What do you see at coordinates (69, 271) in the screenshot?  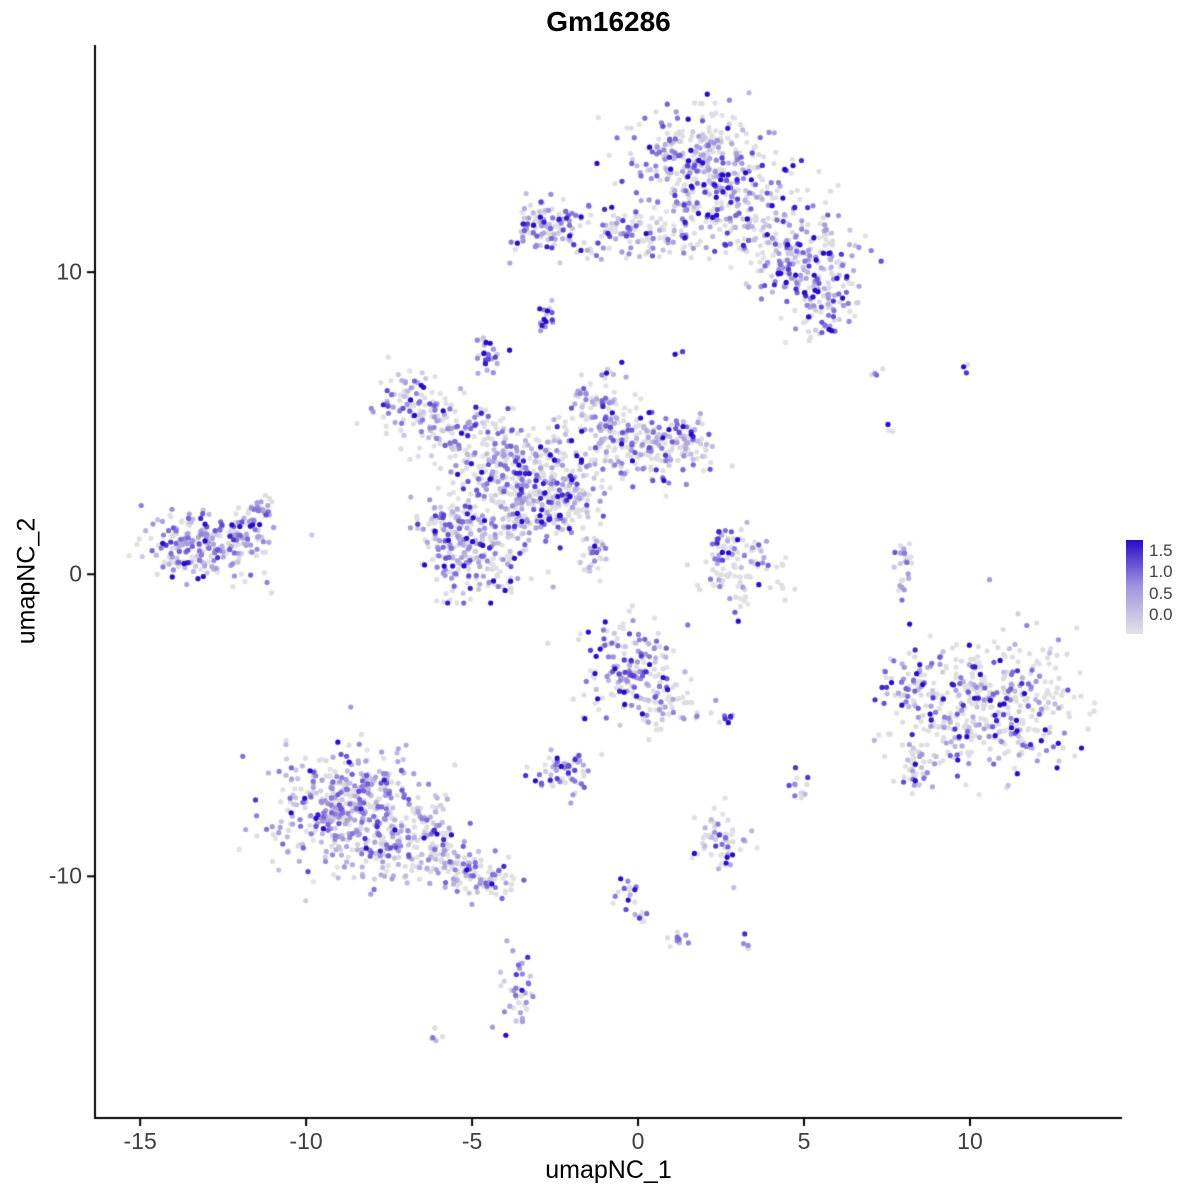 I see `y-tick-label: 10` at bounding box center [69, 271].